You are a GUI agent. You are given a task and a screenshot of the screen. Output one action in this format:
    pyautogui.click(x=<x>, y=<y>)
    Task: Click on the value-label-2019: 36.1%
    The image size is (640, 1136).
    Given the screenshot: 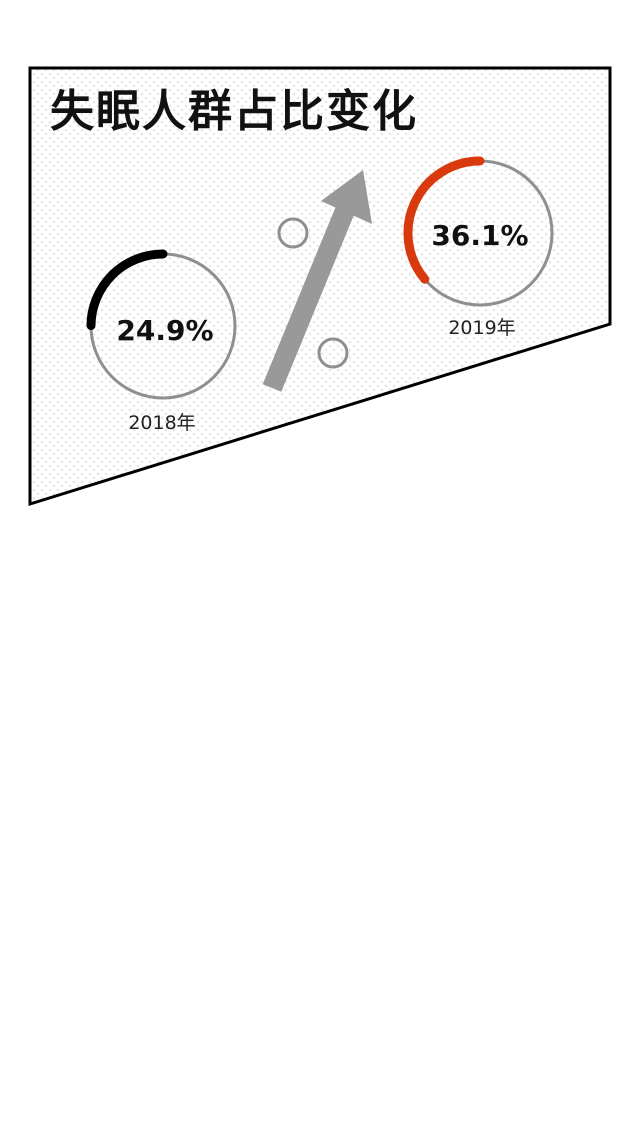 What is the action you would take?
    pyautogui.click(x=479, y=235)
    